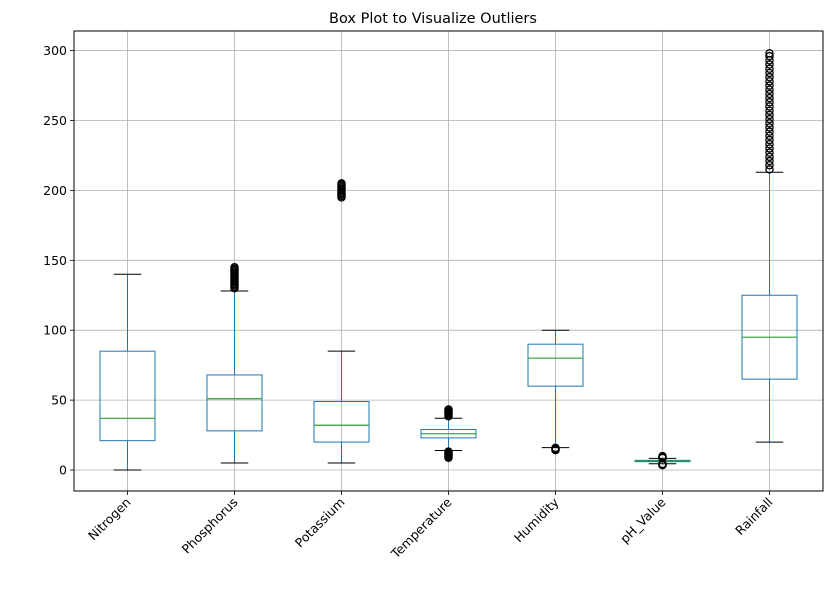 Image resolution: width=831 pixels, height=589 pixels. I want to click on y-tick-label: 150, so click(55, 260).